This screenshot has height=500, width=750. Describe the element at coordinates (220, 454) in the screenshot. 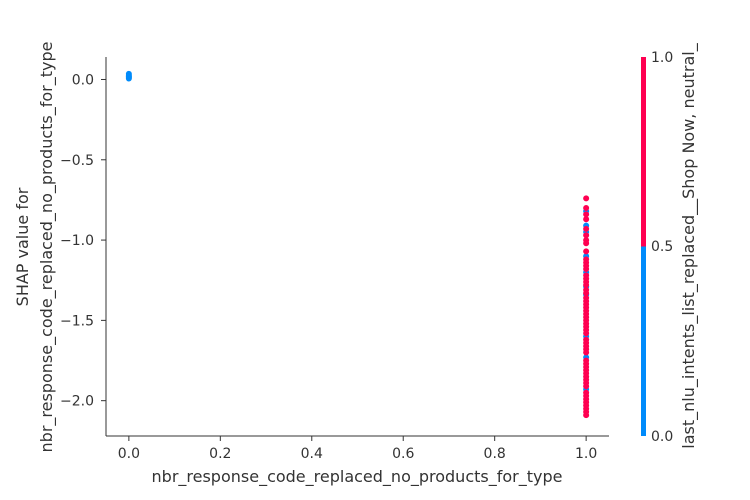

I see `x-tick-label: 0.2` at that location.